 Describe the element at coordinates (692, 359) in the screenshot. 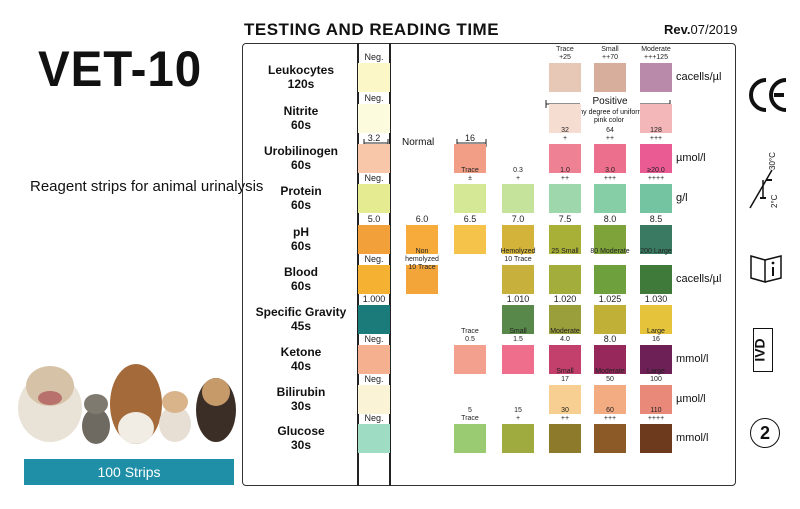

I see `unit-label: mmol/l` at that location.